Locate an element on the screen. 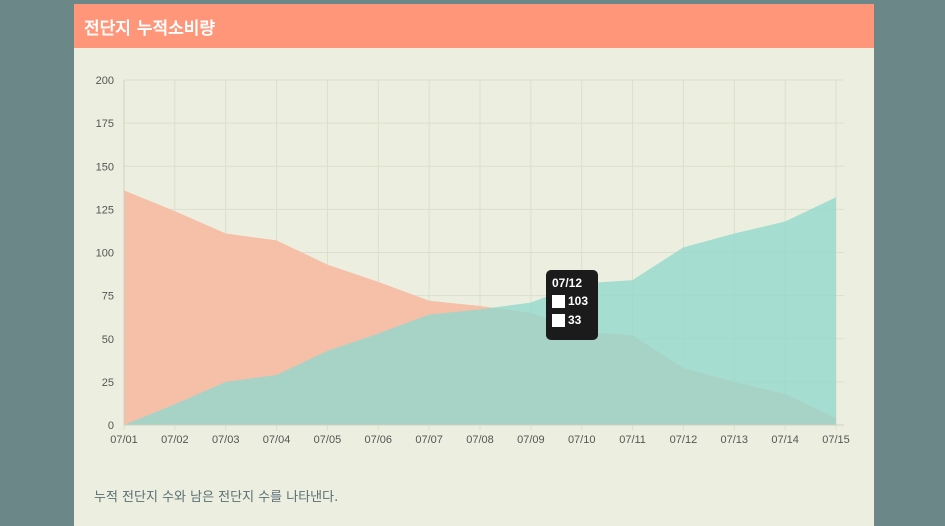 Image resolution: width=945 pixels, height=526 pixels. x-tick-label: 07/12 is located at coordinates (684, 440).